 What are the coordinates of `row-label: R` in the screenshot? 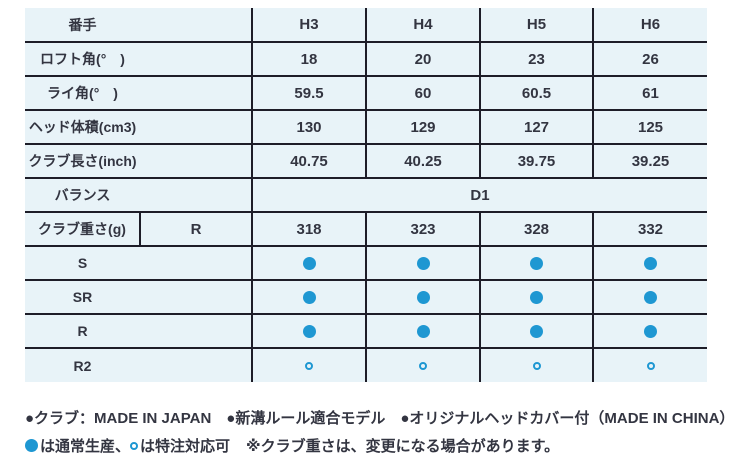 It's located at (82, 330).